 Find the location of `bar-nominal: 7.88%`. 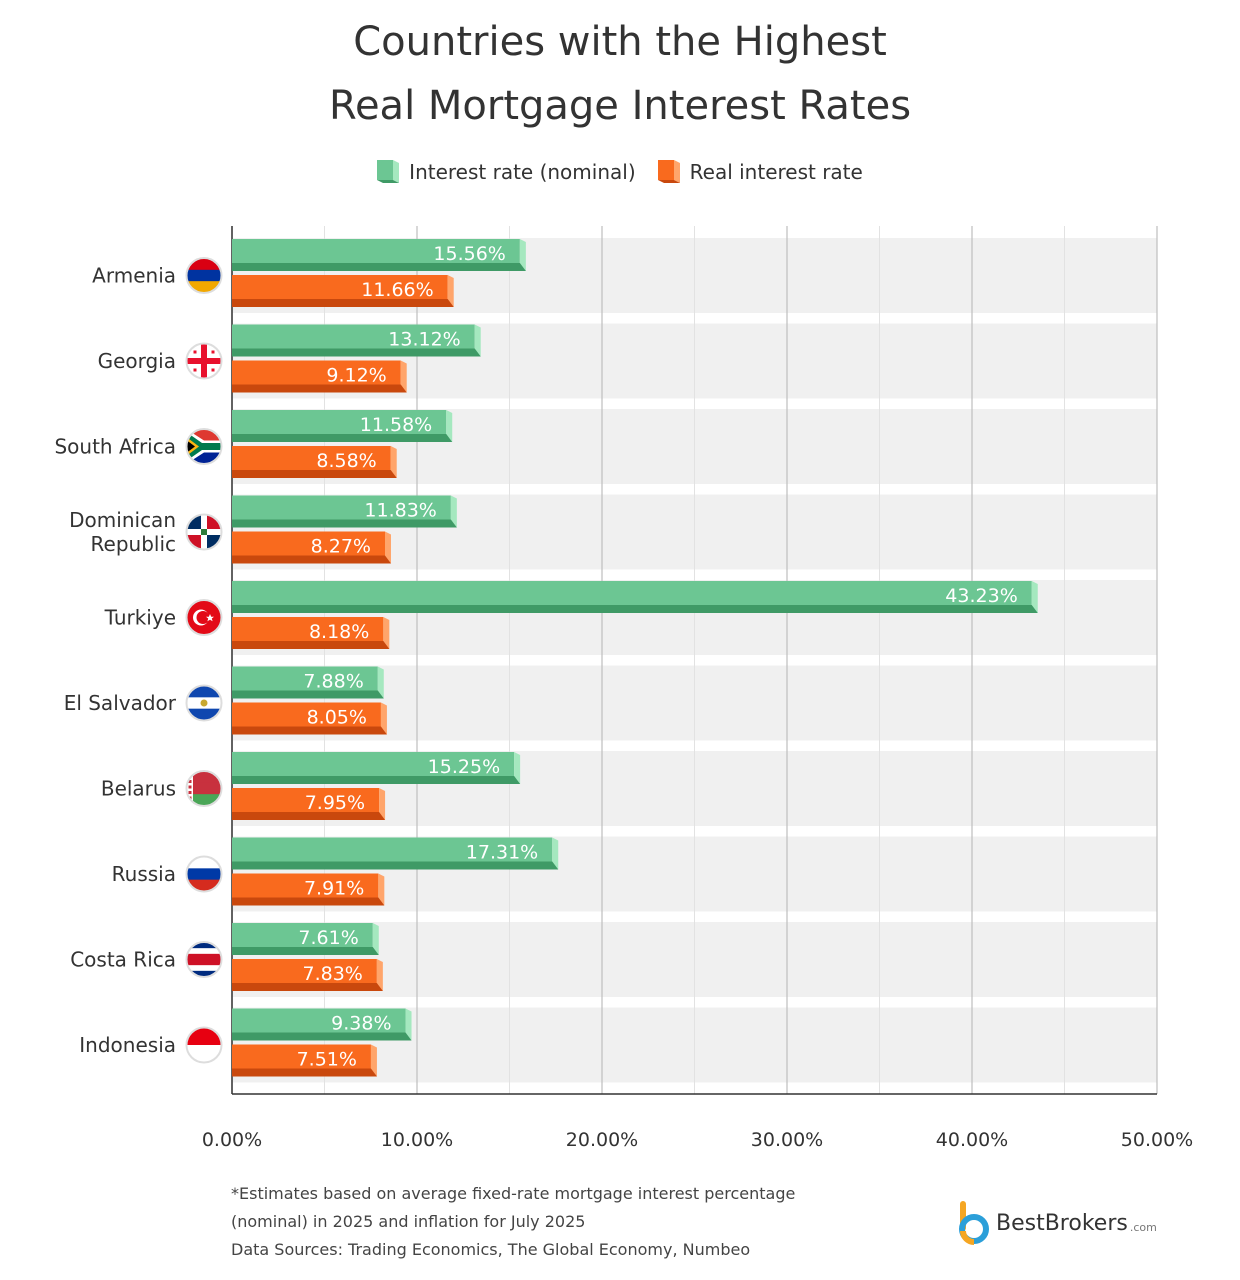

bar-nominal: 7.88% is located at coordinates (308, 682).